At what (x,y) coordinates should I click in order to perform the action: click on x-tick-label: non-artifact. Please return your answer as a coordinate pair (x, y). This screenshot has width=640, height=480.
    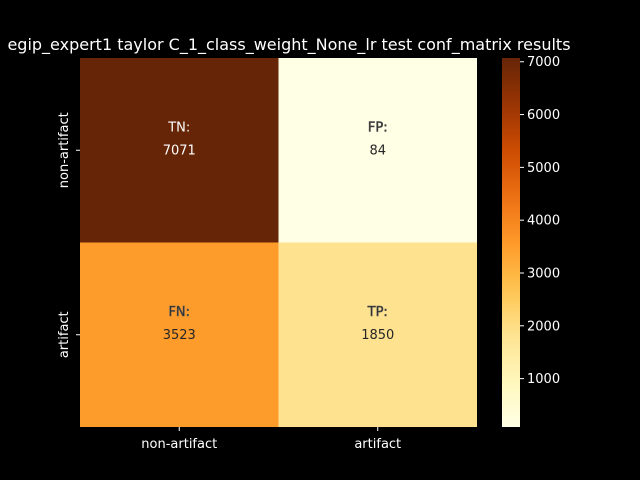
    Looking at the image, I should click on (179, 444).